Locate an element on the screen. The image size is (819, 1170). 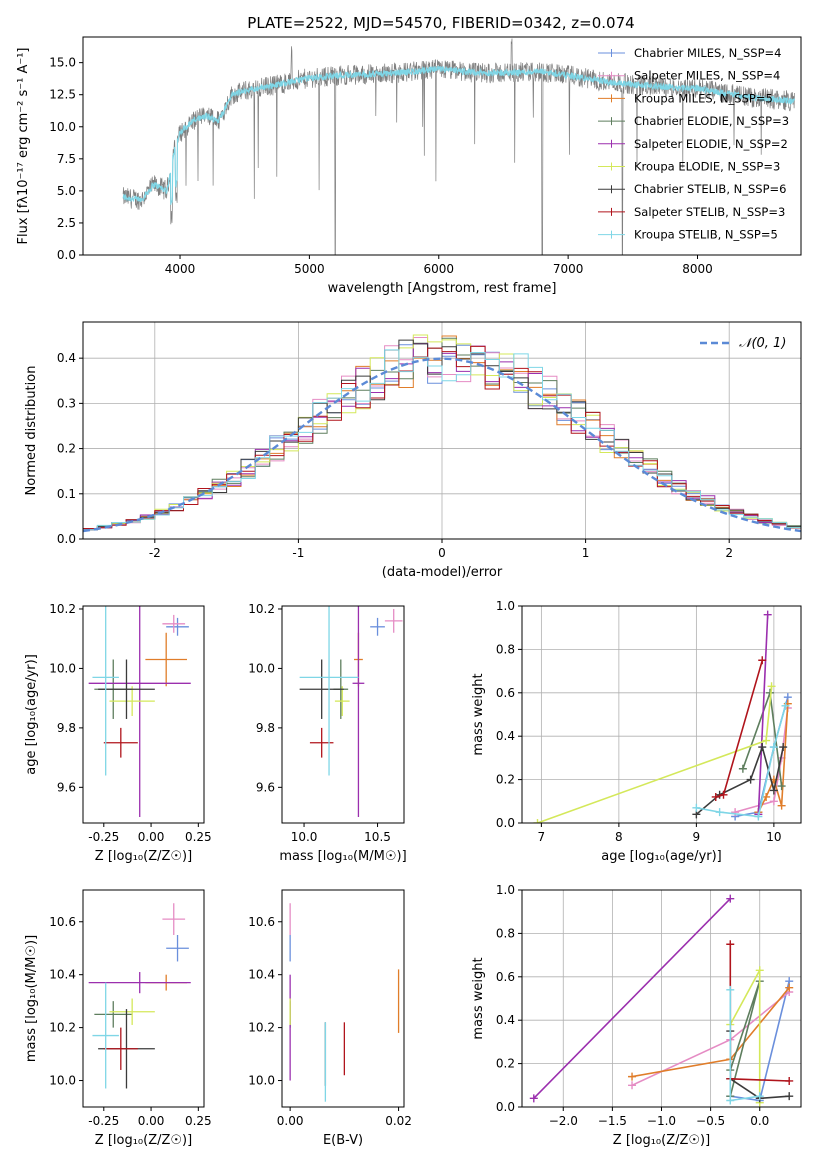
x-tick-label: 2 is located at coordinates (729, 553).